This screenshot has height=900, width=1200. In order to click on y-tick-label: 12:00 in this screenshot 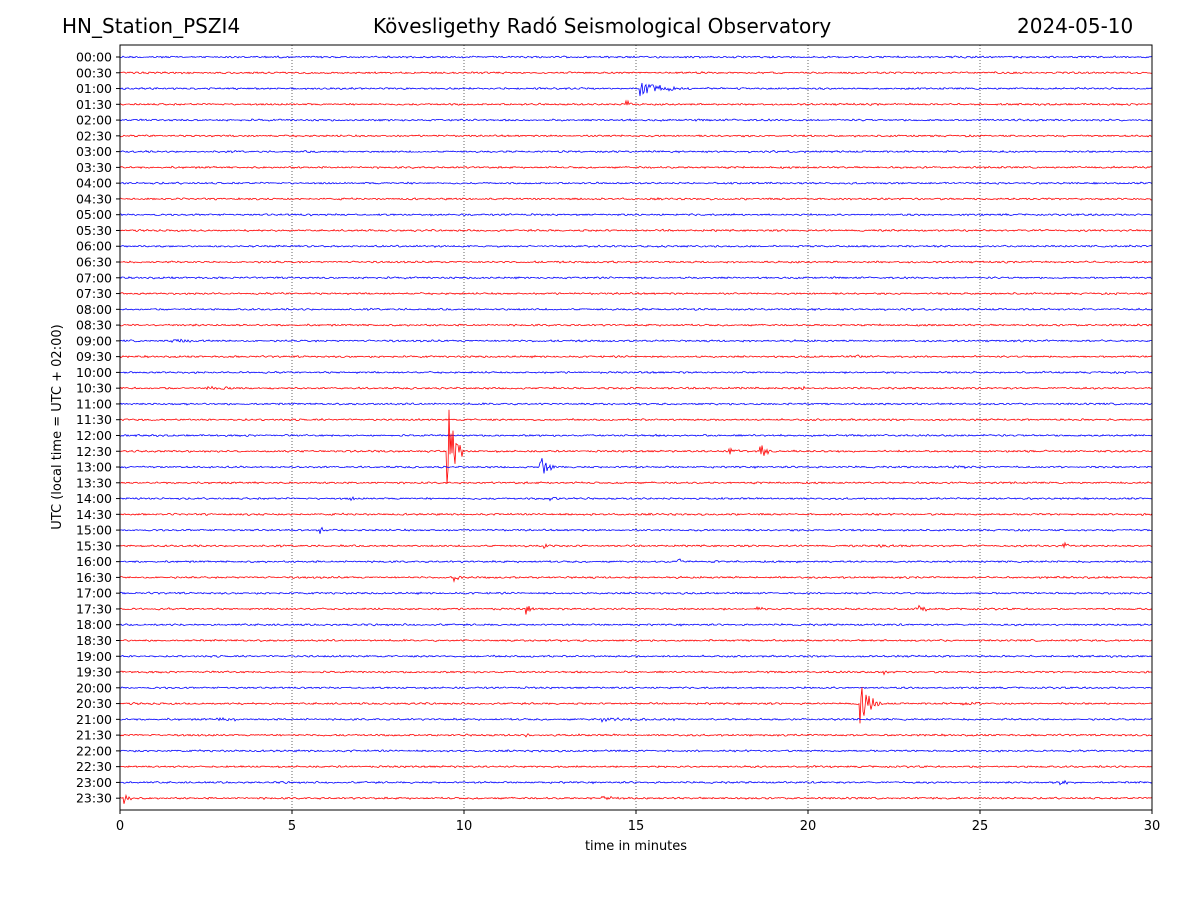, I will do `click(94, 435)`.